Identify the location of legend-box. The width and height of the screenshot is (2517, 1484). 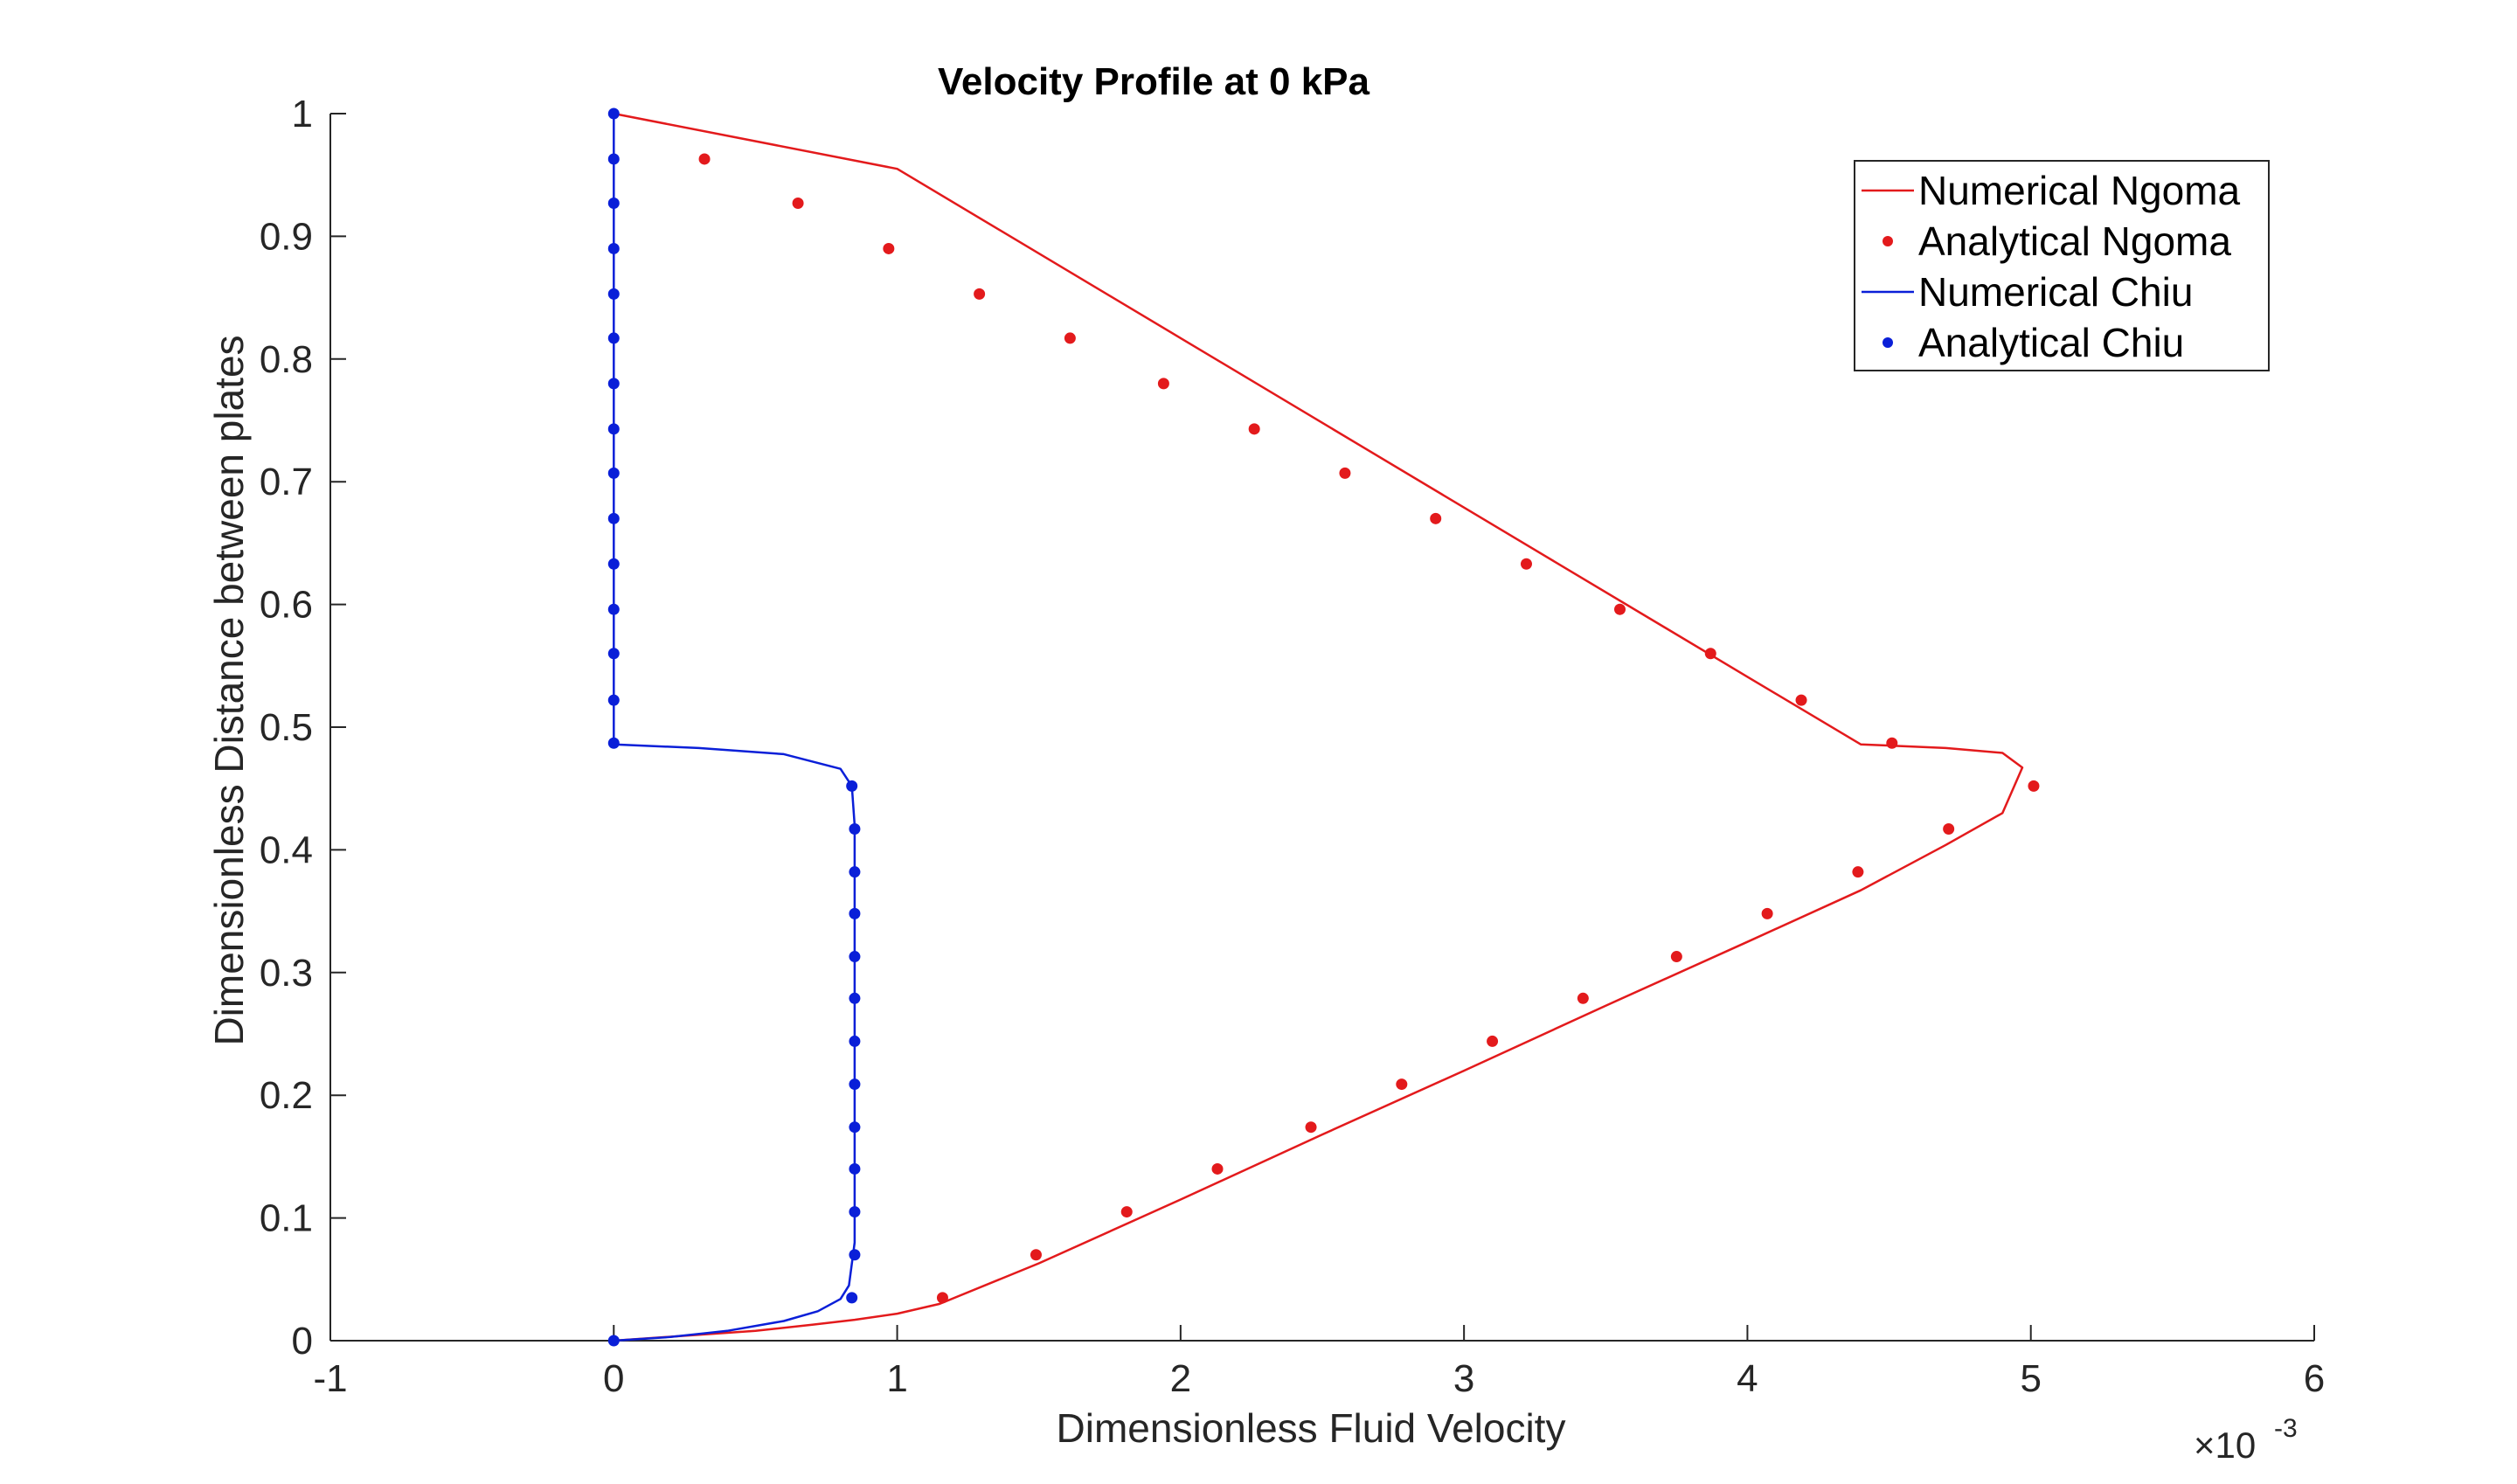
(2062, 265).